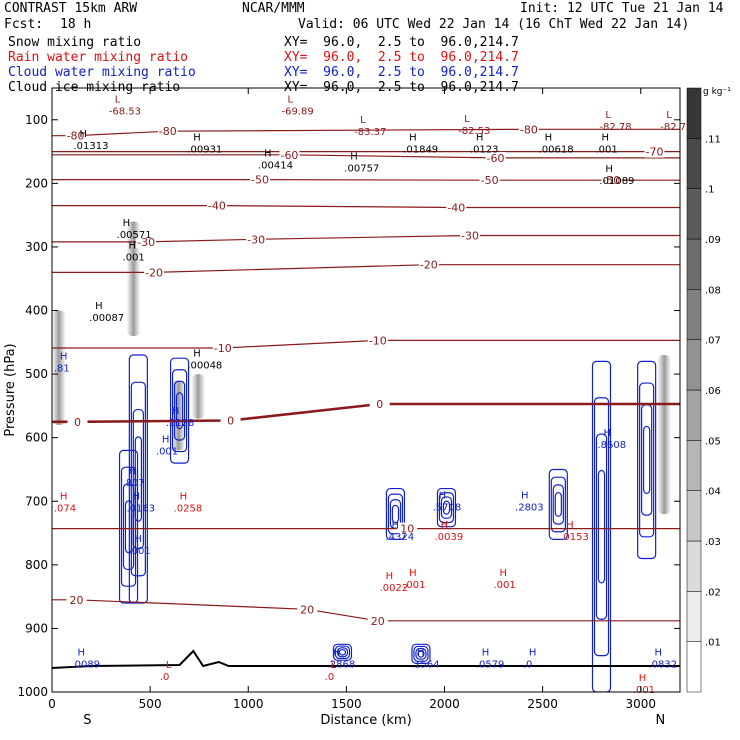 The width and height of the screenshot is (740, 740). What do you see at coordinates (127, 223) in the screenshot?
I see `extremum-kind-15: H` at bounding box center [127, 223].